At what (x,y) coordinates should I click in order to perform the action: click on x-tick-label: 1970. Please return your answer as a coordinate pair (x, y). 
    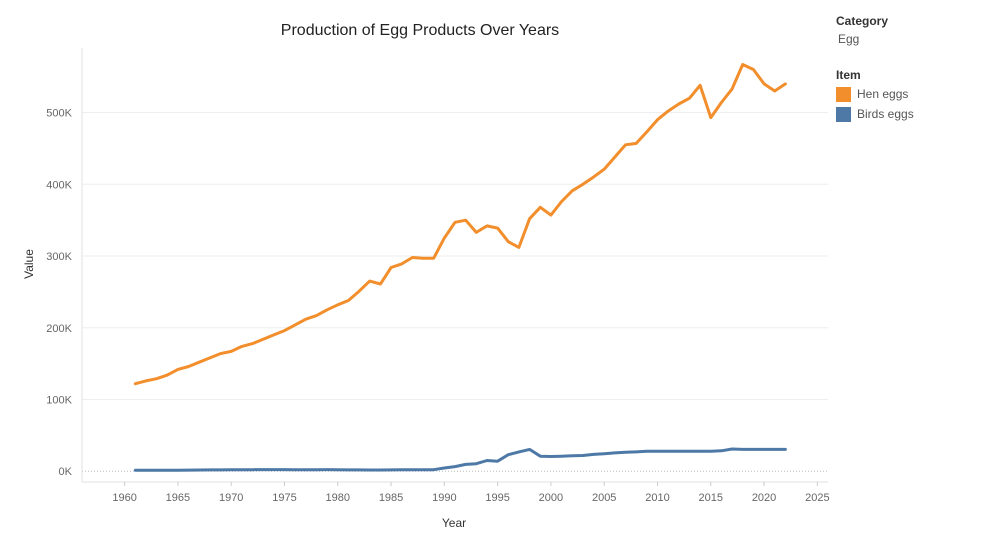
    Looking at the image, I should click on (231, 498).